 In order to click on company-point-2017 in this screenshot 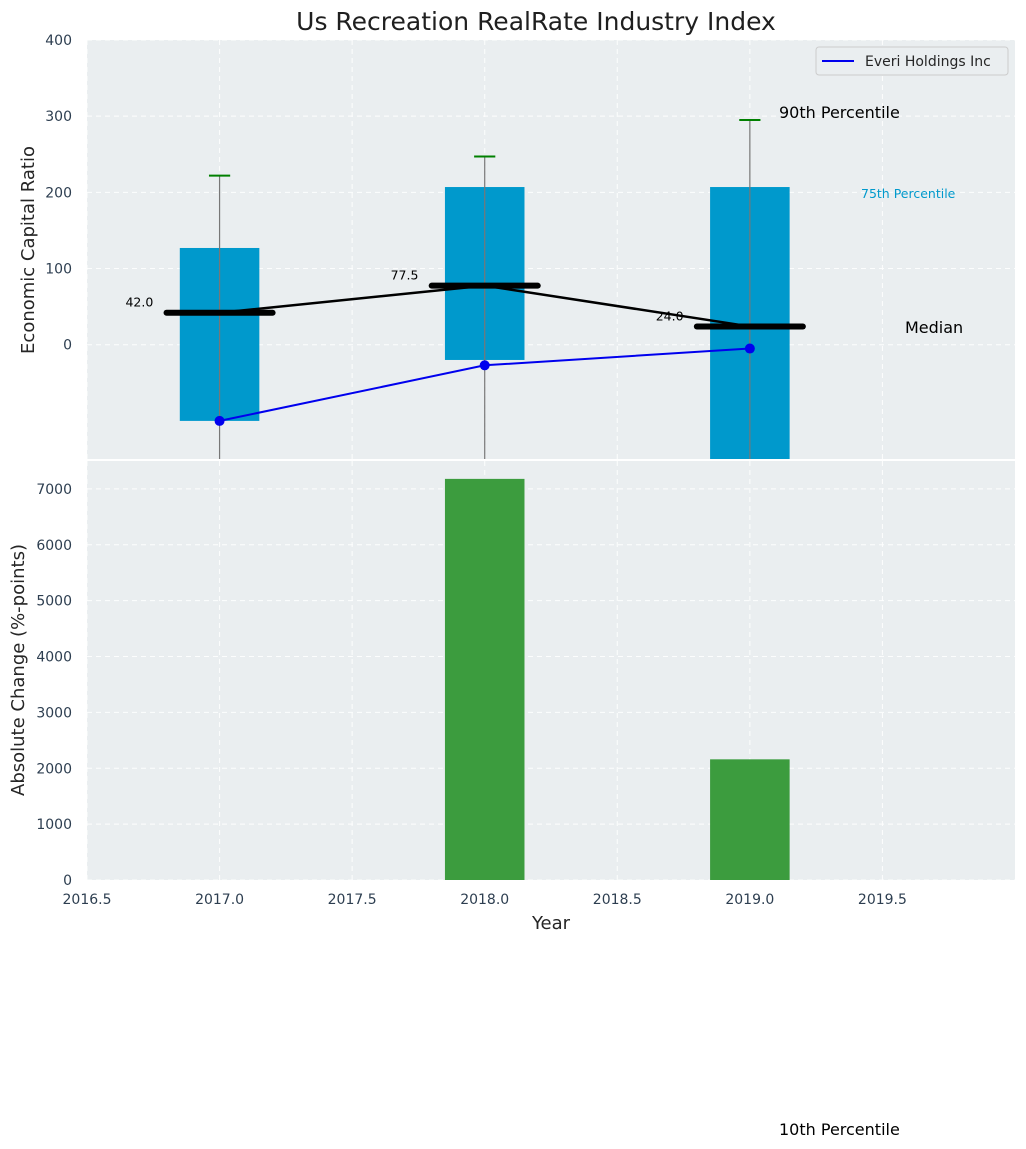, I will do `click(219, 420)`.